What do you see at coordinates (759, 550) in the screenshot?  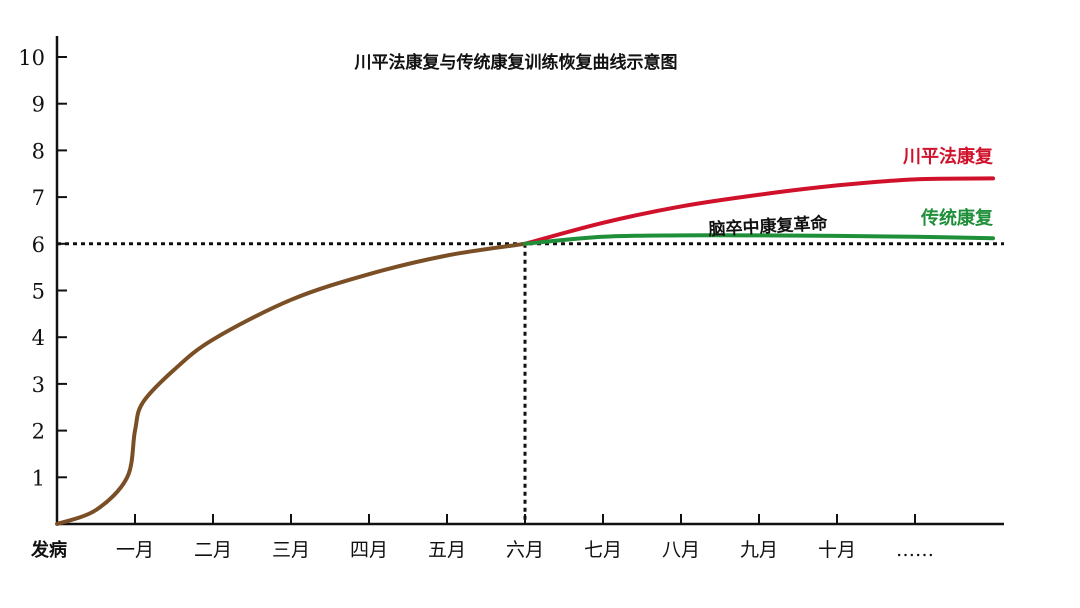 I see `x-tick-label: 九月` at bounding box center [759, 550].